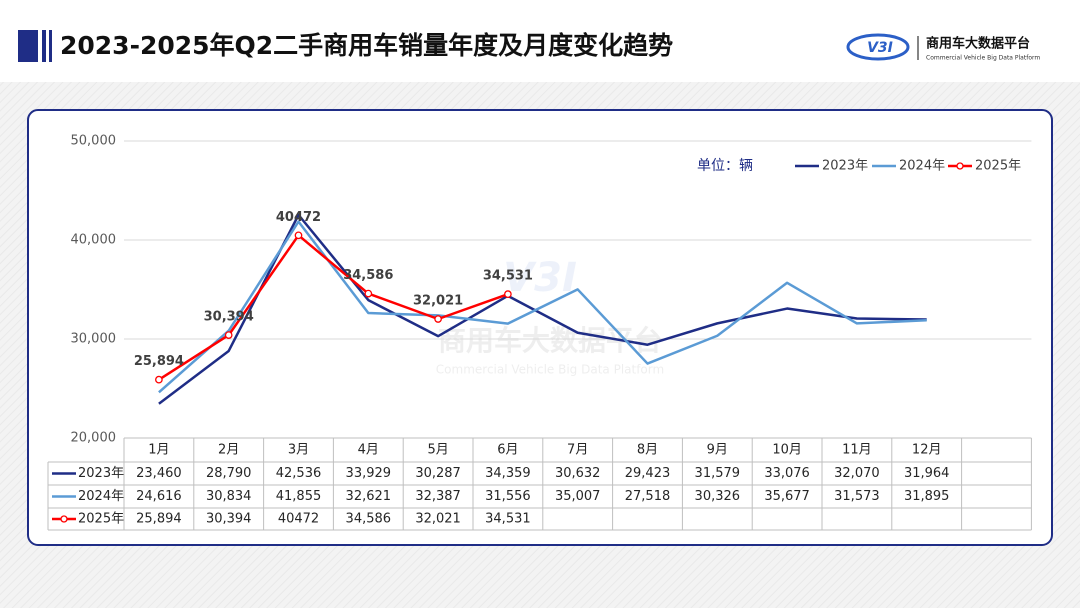 This screenshot has width=1080, height=608. What do you see at coordinates (845, 166) in the screenshot?
I see `legend-label: 2023年` at bounding box center [845, 166].